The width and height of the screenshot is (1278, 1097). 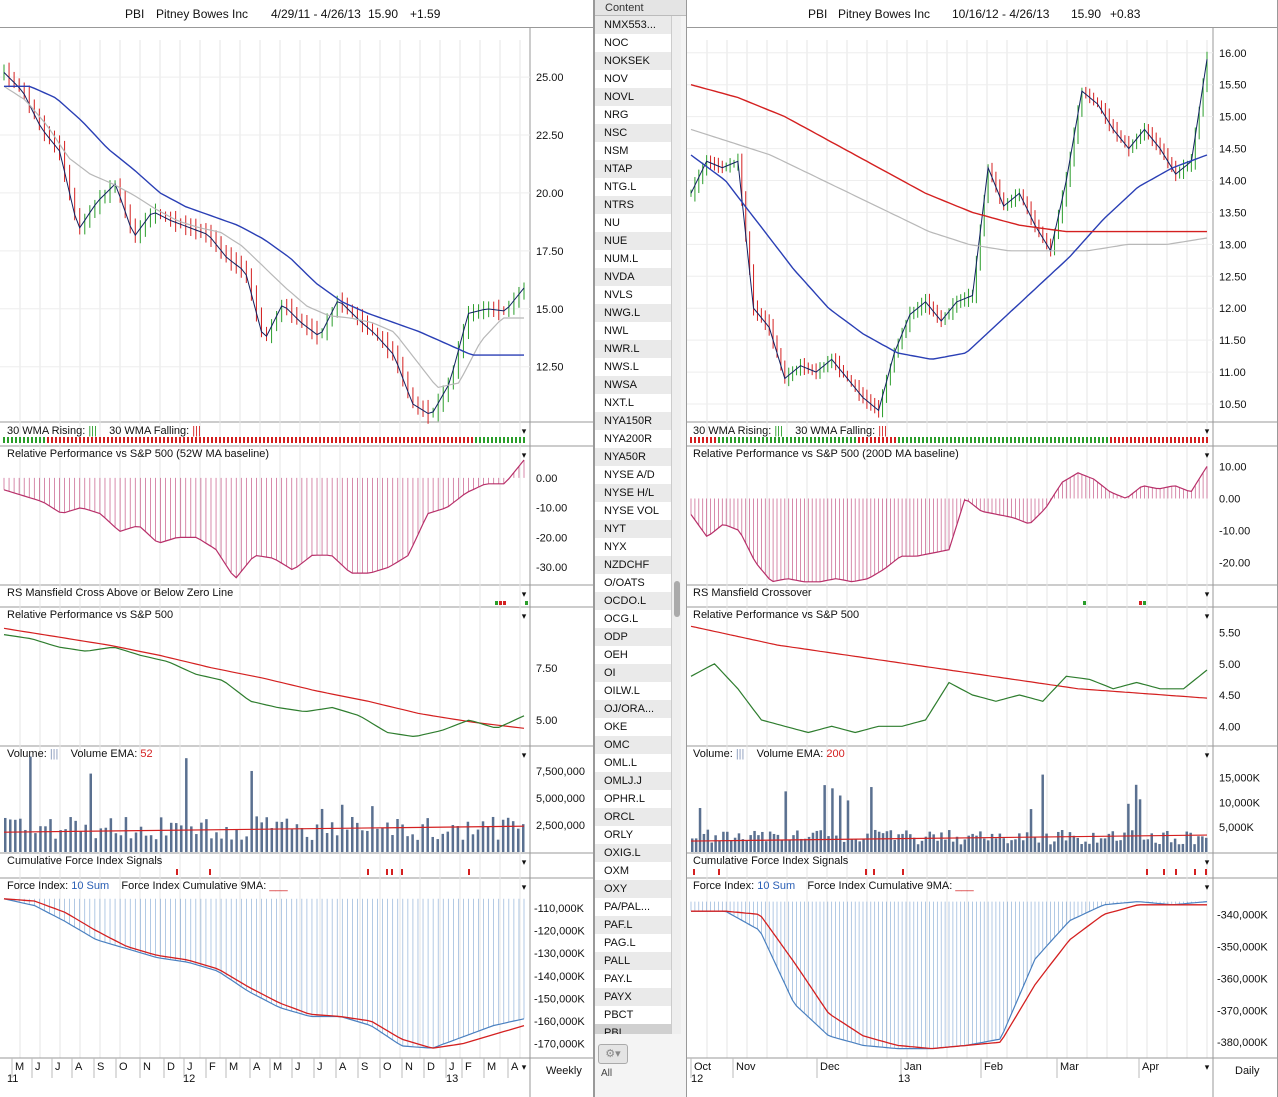 What do you see at coordinates (633, 817) in the screenshot?
I see `content-list-item: ORCL` at bounding box center [633, 817].